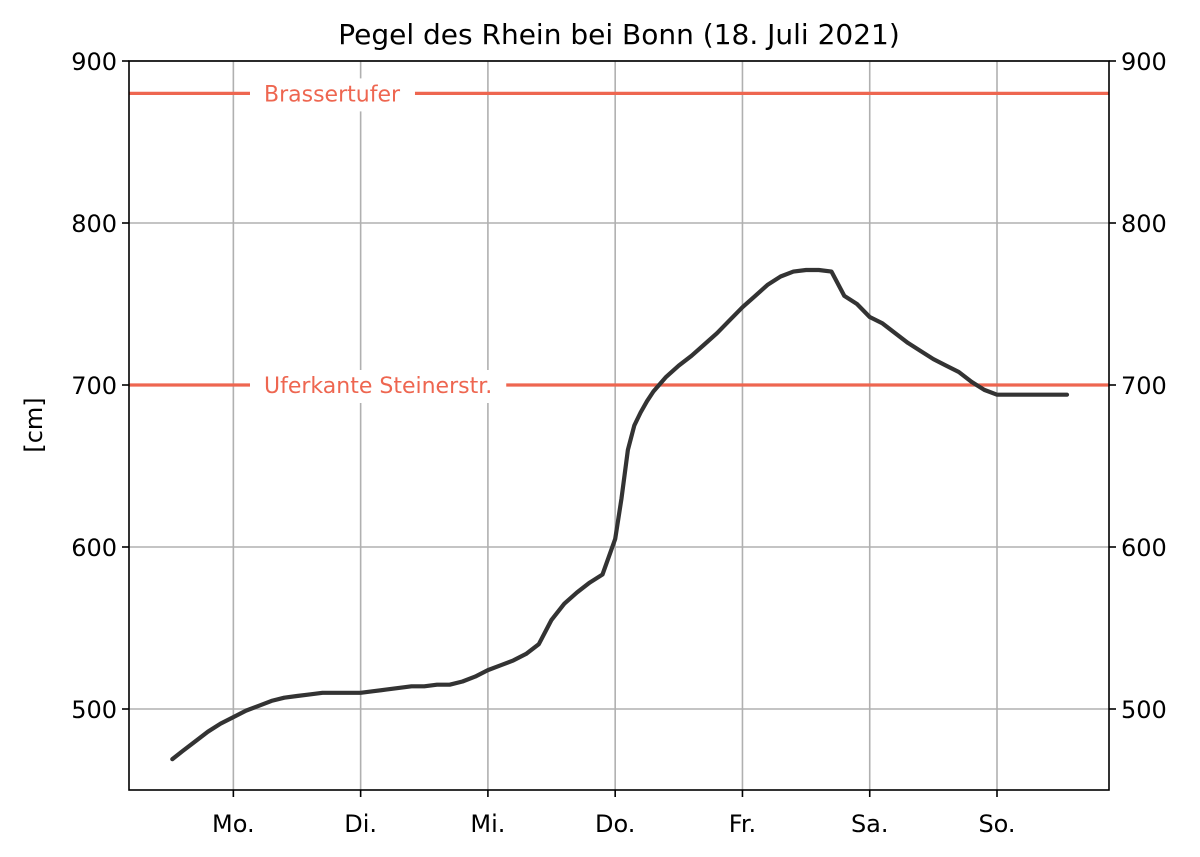 The height and width of the screenshot is (857, 1200). What do you see at coordinates (34, 424) in the screenshot?
I see `y-axis-label: [cm]` at bounding box center [34, 424].